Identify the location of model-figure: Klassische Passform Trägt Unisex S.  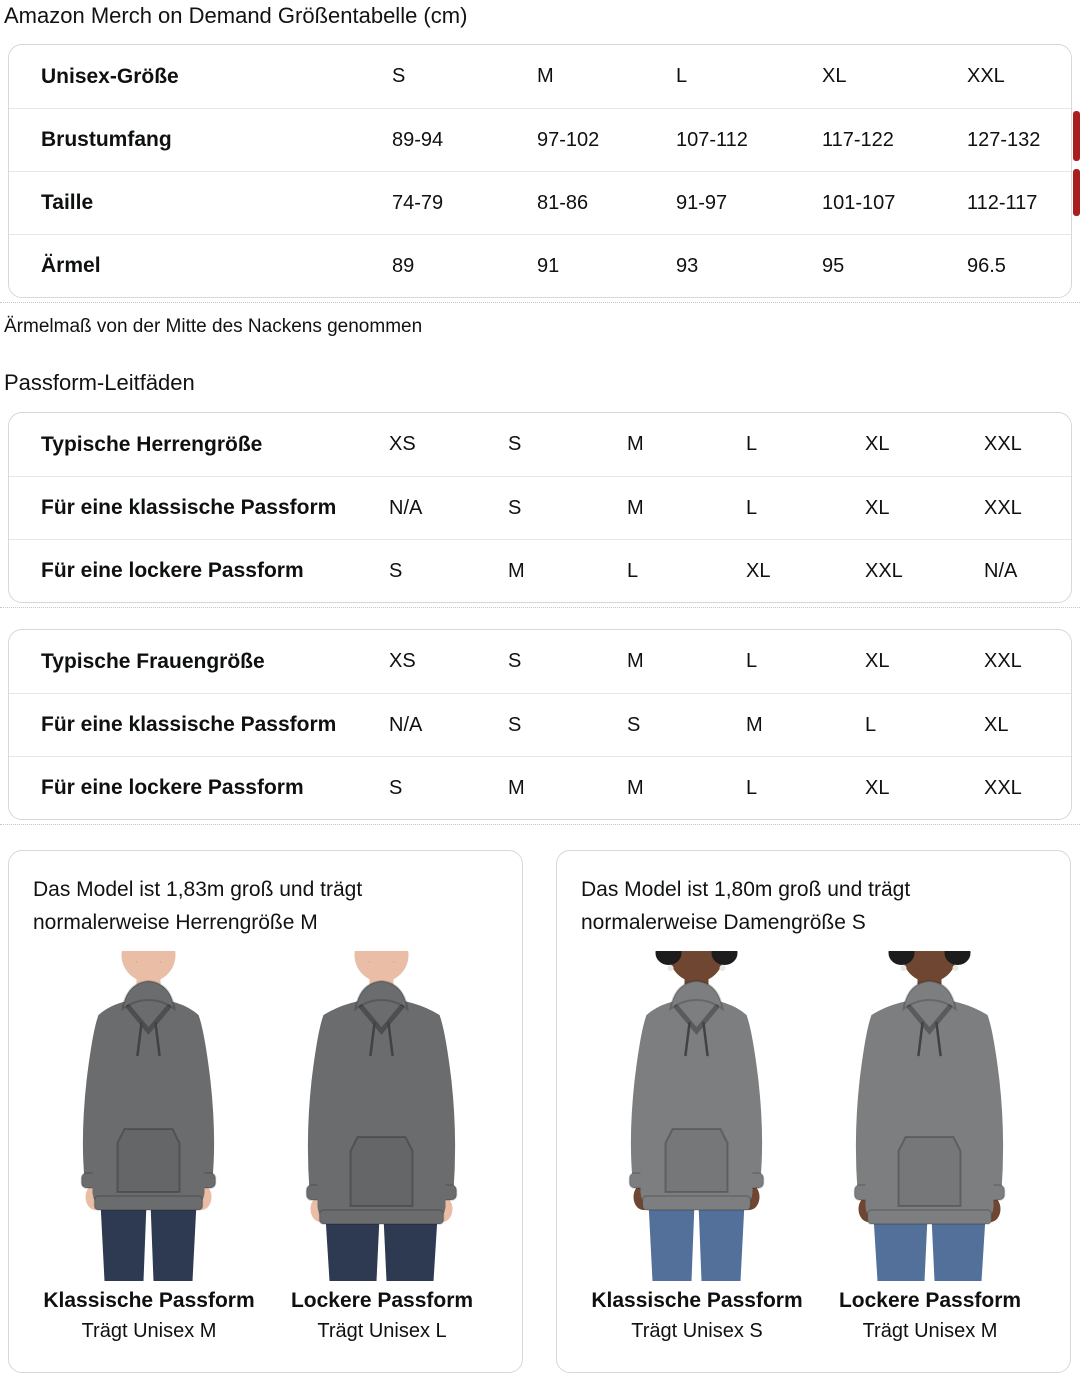
(697, 1147).